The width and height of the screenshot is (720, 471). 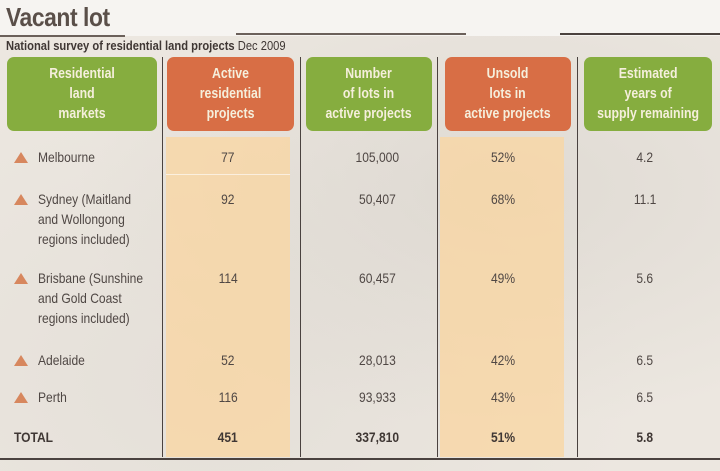 I want to click on lots-value: 60,457, so click(x=377, y=278).